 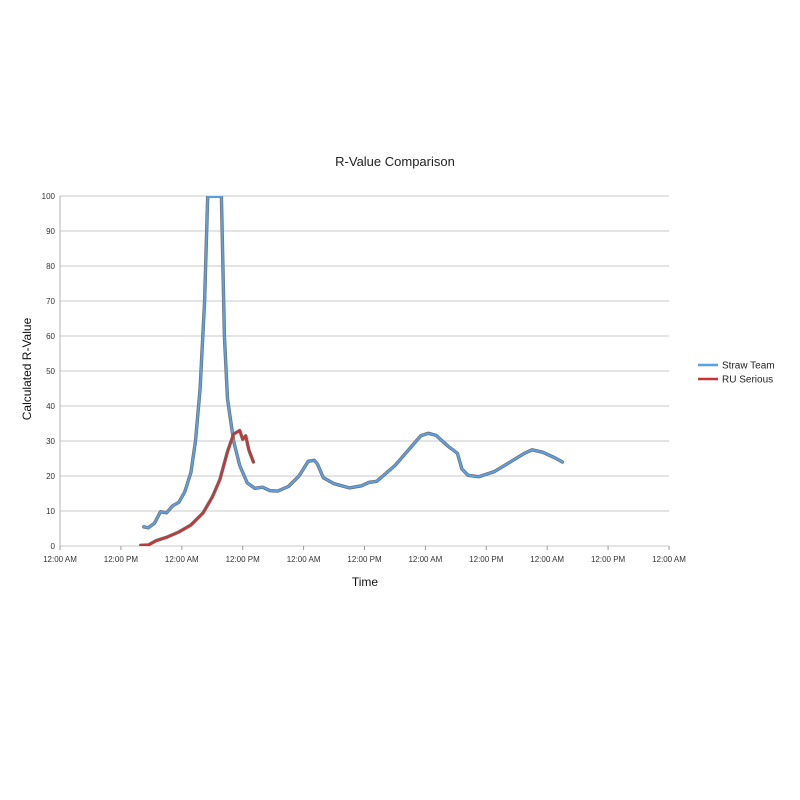 What do you see at coordinates (50, 266) in the screenshot?
I see `y-tick-label: 80` at bounding box center [50, 266].